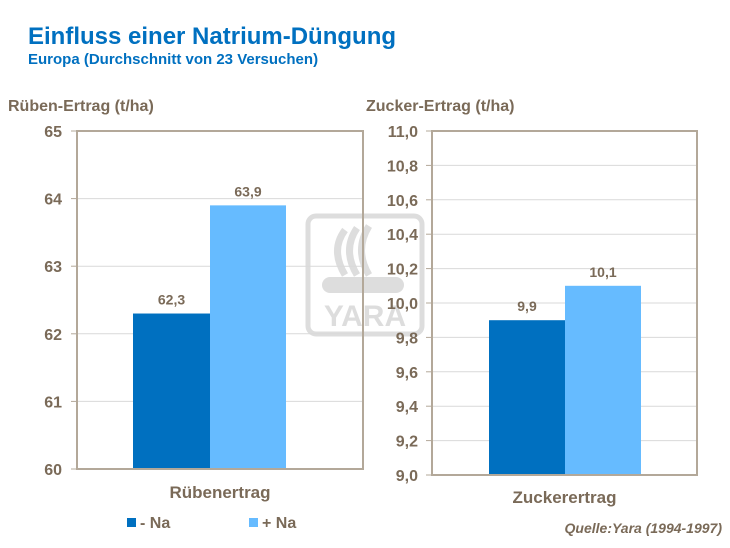  I want to click on page-subtitle: Europa (Durchschnitt von 23 Versuchen), so click(173, 59).